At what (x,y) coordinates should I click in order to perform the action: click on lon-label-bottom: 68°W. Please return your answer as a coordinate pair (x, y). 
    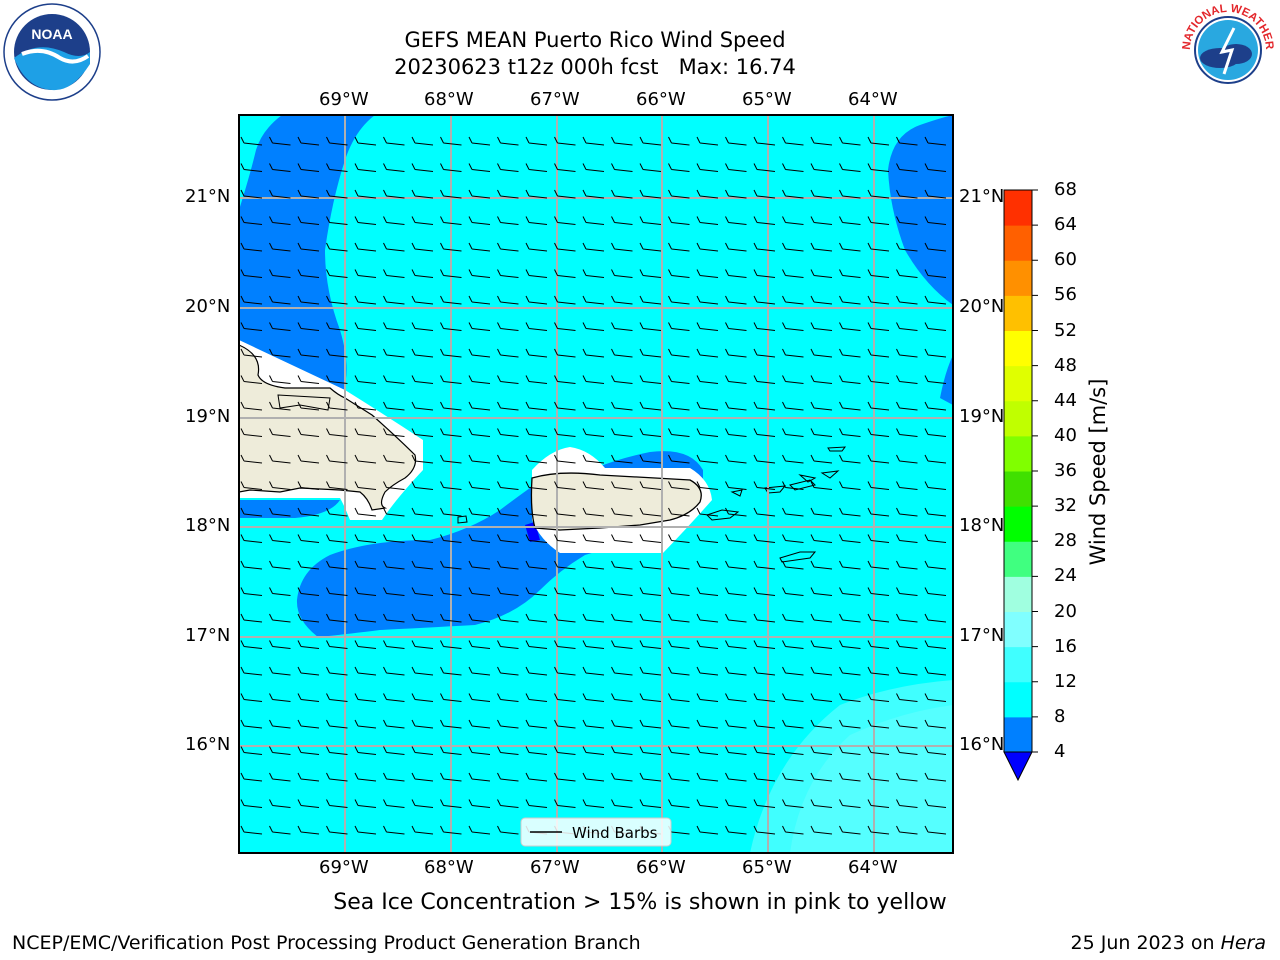
    Looking at the image, I should click on (449, 867).